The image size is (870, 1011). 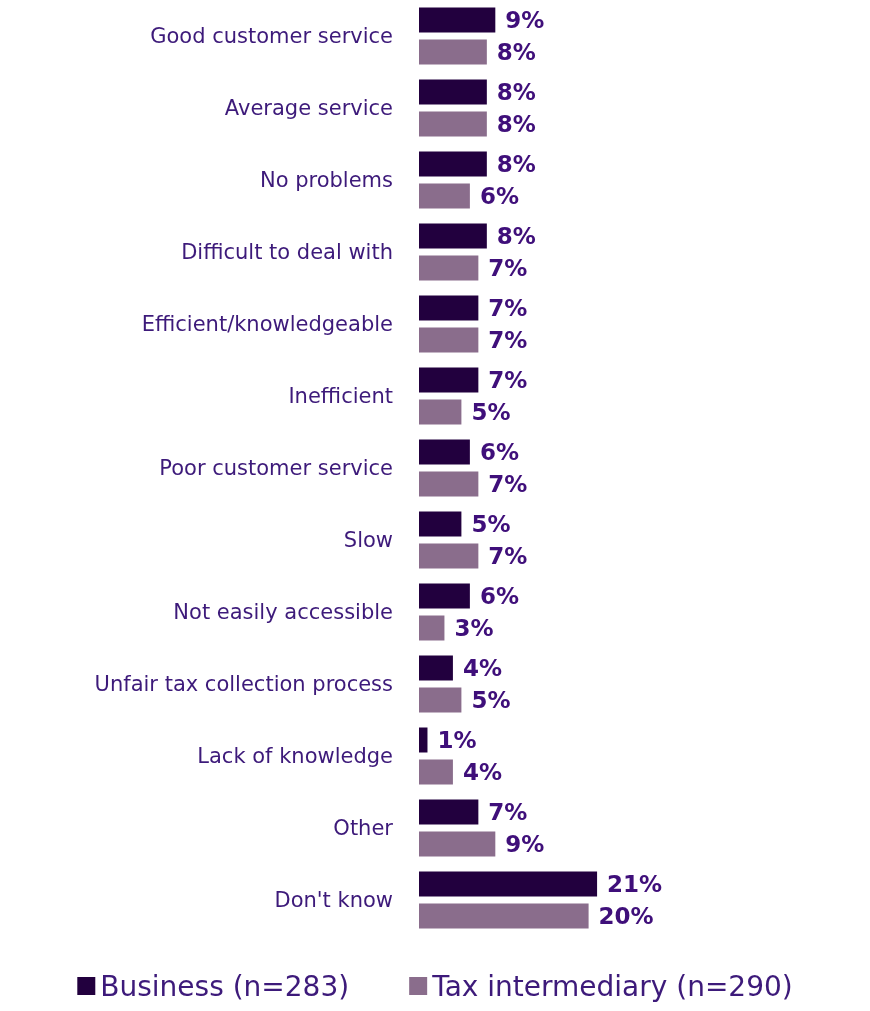 I want to click on legend-label: Tax intermediary (n=290), so click(x=612, y=986).